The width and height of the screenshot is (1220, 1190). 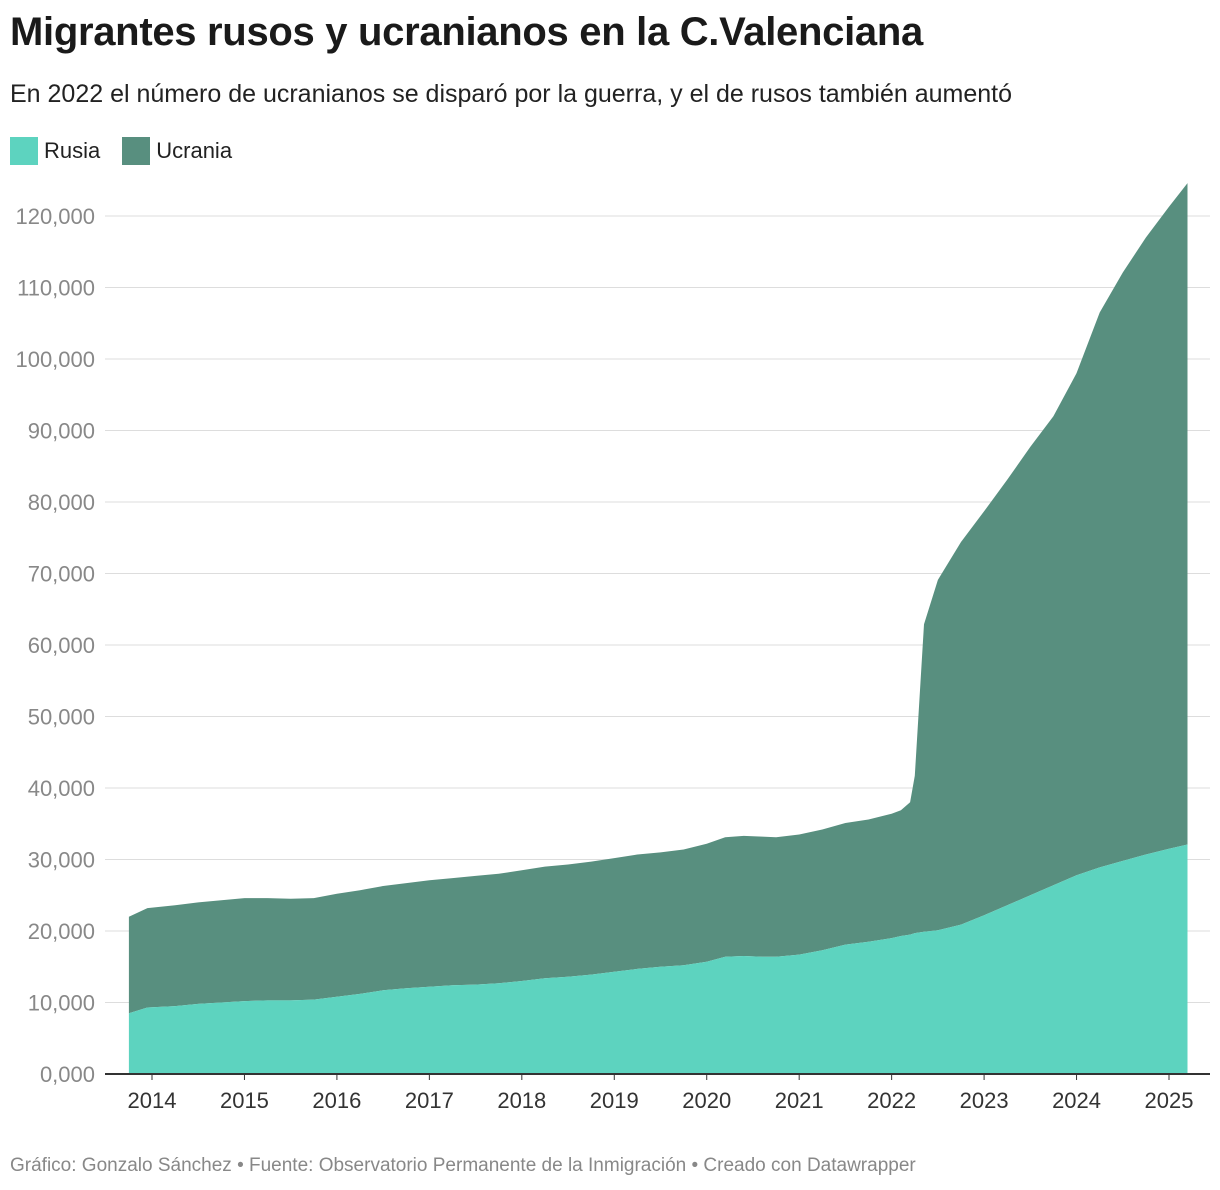 What do you see at coordinates (614, 1100) in the screenshot?
I see `x-tick-label: 2019` at bounding box center [614, 1100].